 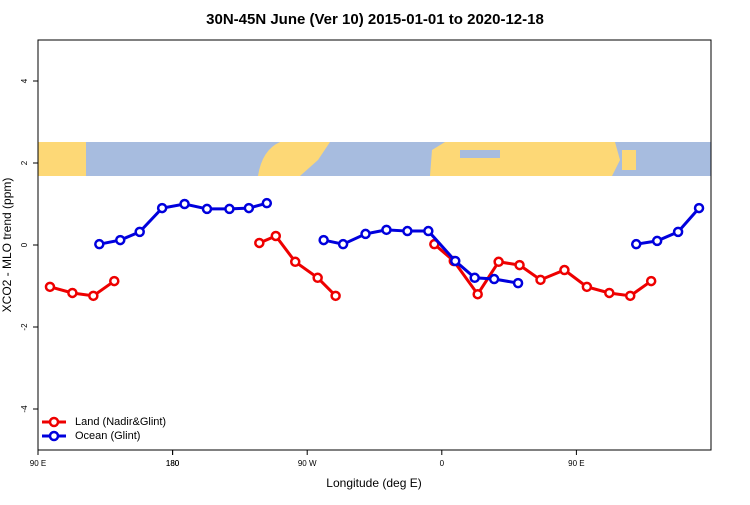 What do you see at coordinates (120, 422) in the screenshot?
I see `legend-label: Land (Nadir&Glint)` at bounding box center [120, 422].